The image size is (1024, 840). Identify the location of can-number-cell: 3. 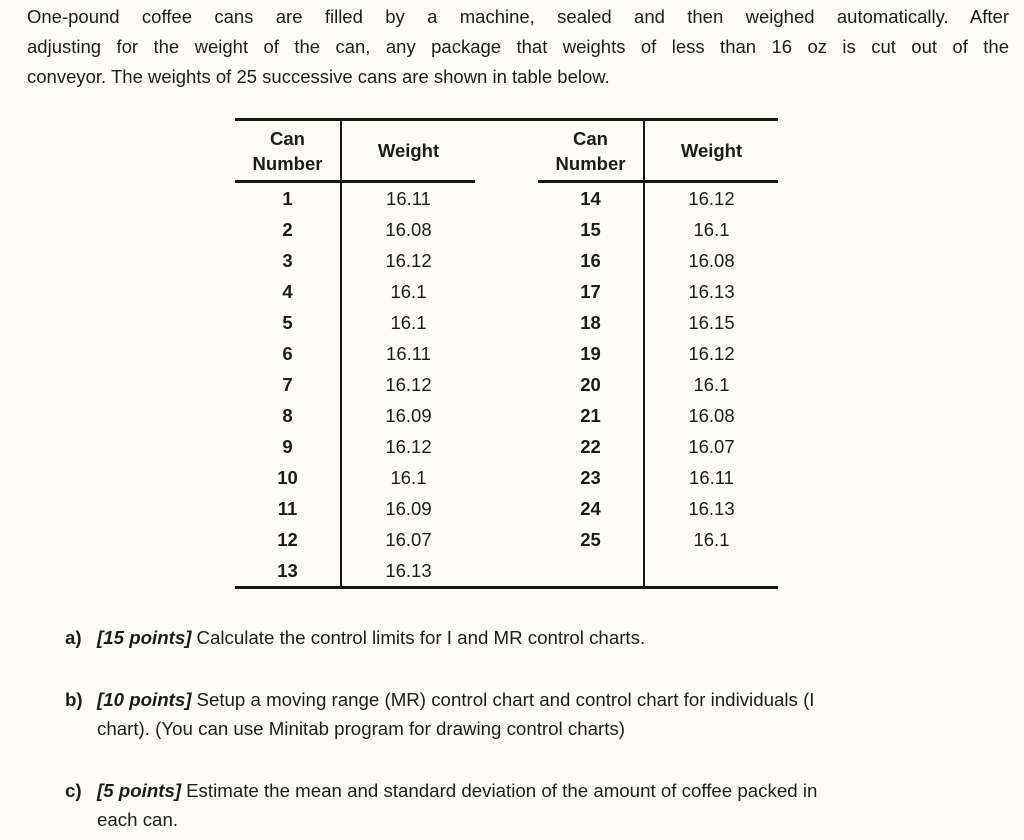
(287, 260).